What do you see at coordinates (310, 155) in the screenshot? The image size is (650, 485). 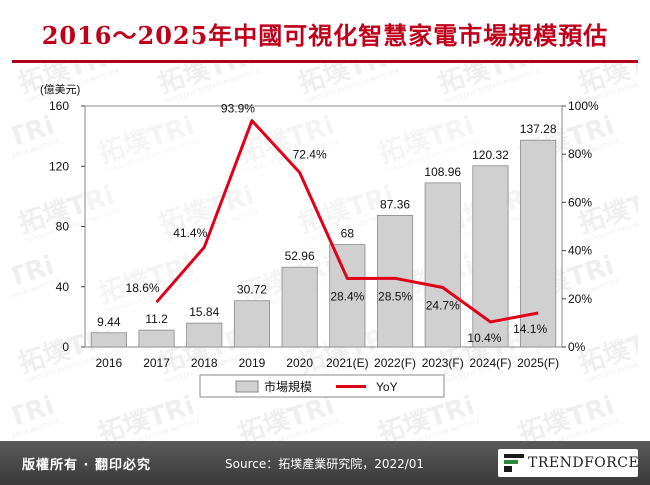 I see `yoy-value-label: 72.4%` at bounding box center [310, 155].